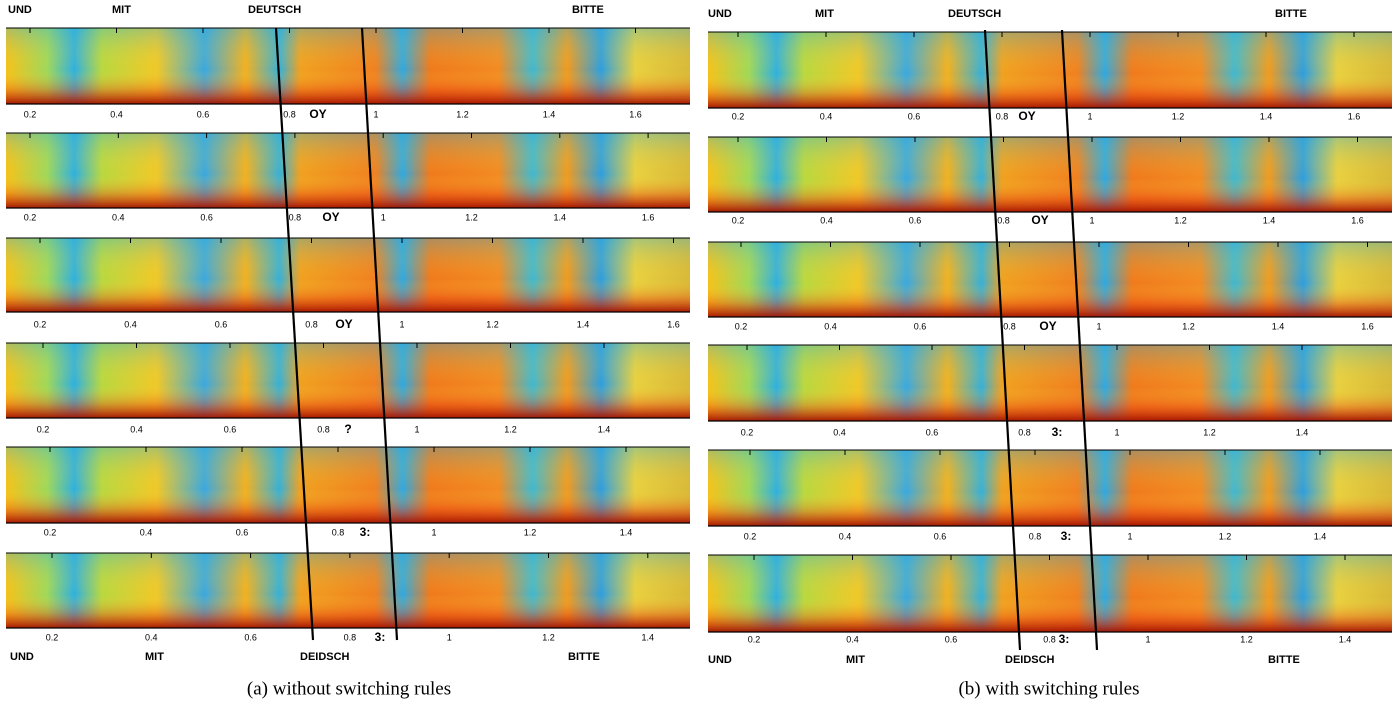 The image size is (1398, 708). What do you see at coordinates (1048, 688) in the screenshot?
I see `caption: (b) with switching rules` at bounding box center [1048, 688].